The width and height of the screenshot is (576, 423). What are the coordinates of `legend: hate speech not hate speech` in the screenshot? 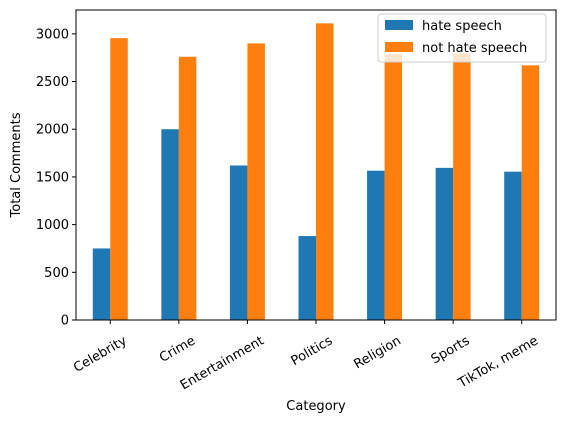 It's located at (462, 38).